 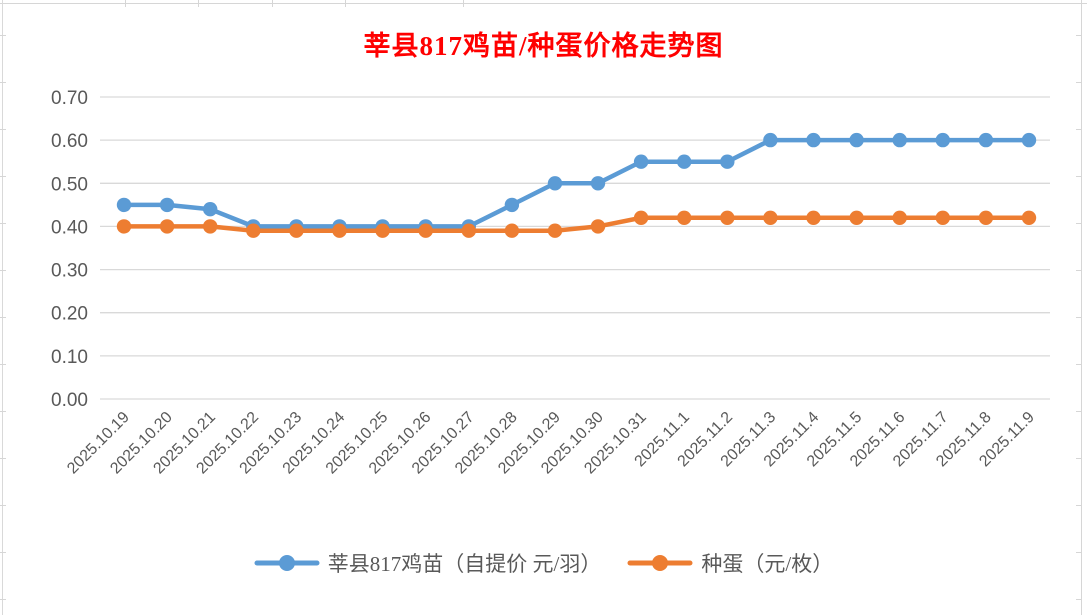 I want to click on y-tick-label: 0.20, so click(x=69, y=314).